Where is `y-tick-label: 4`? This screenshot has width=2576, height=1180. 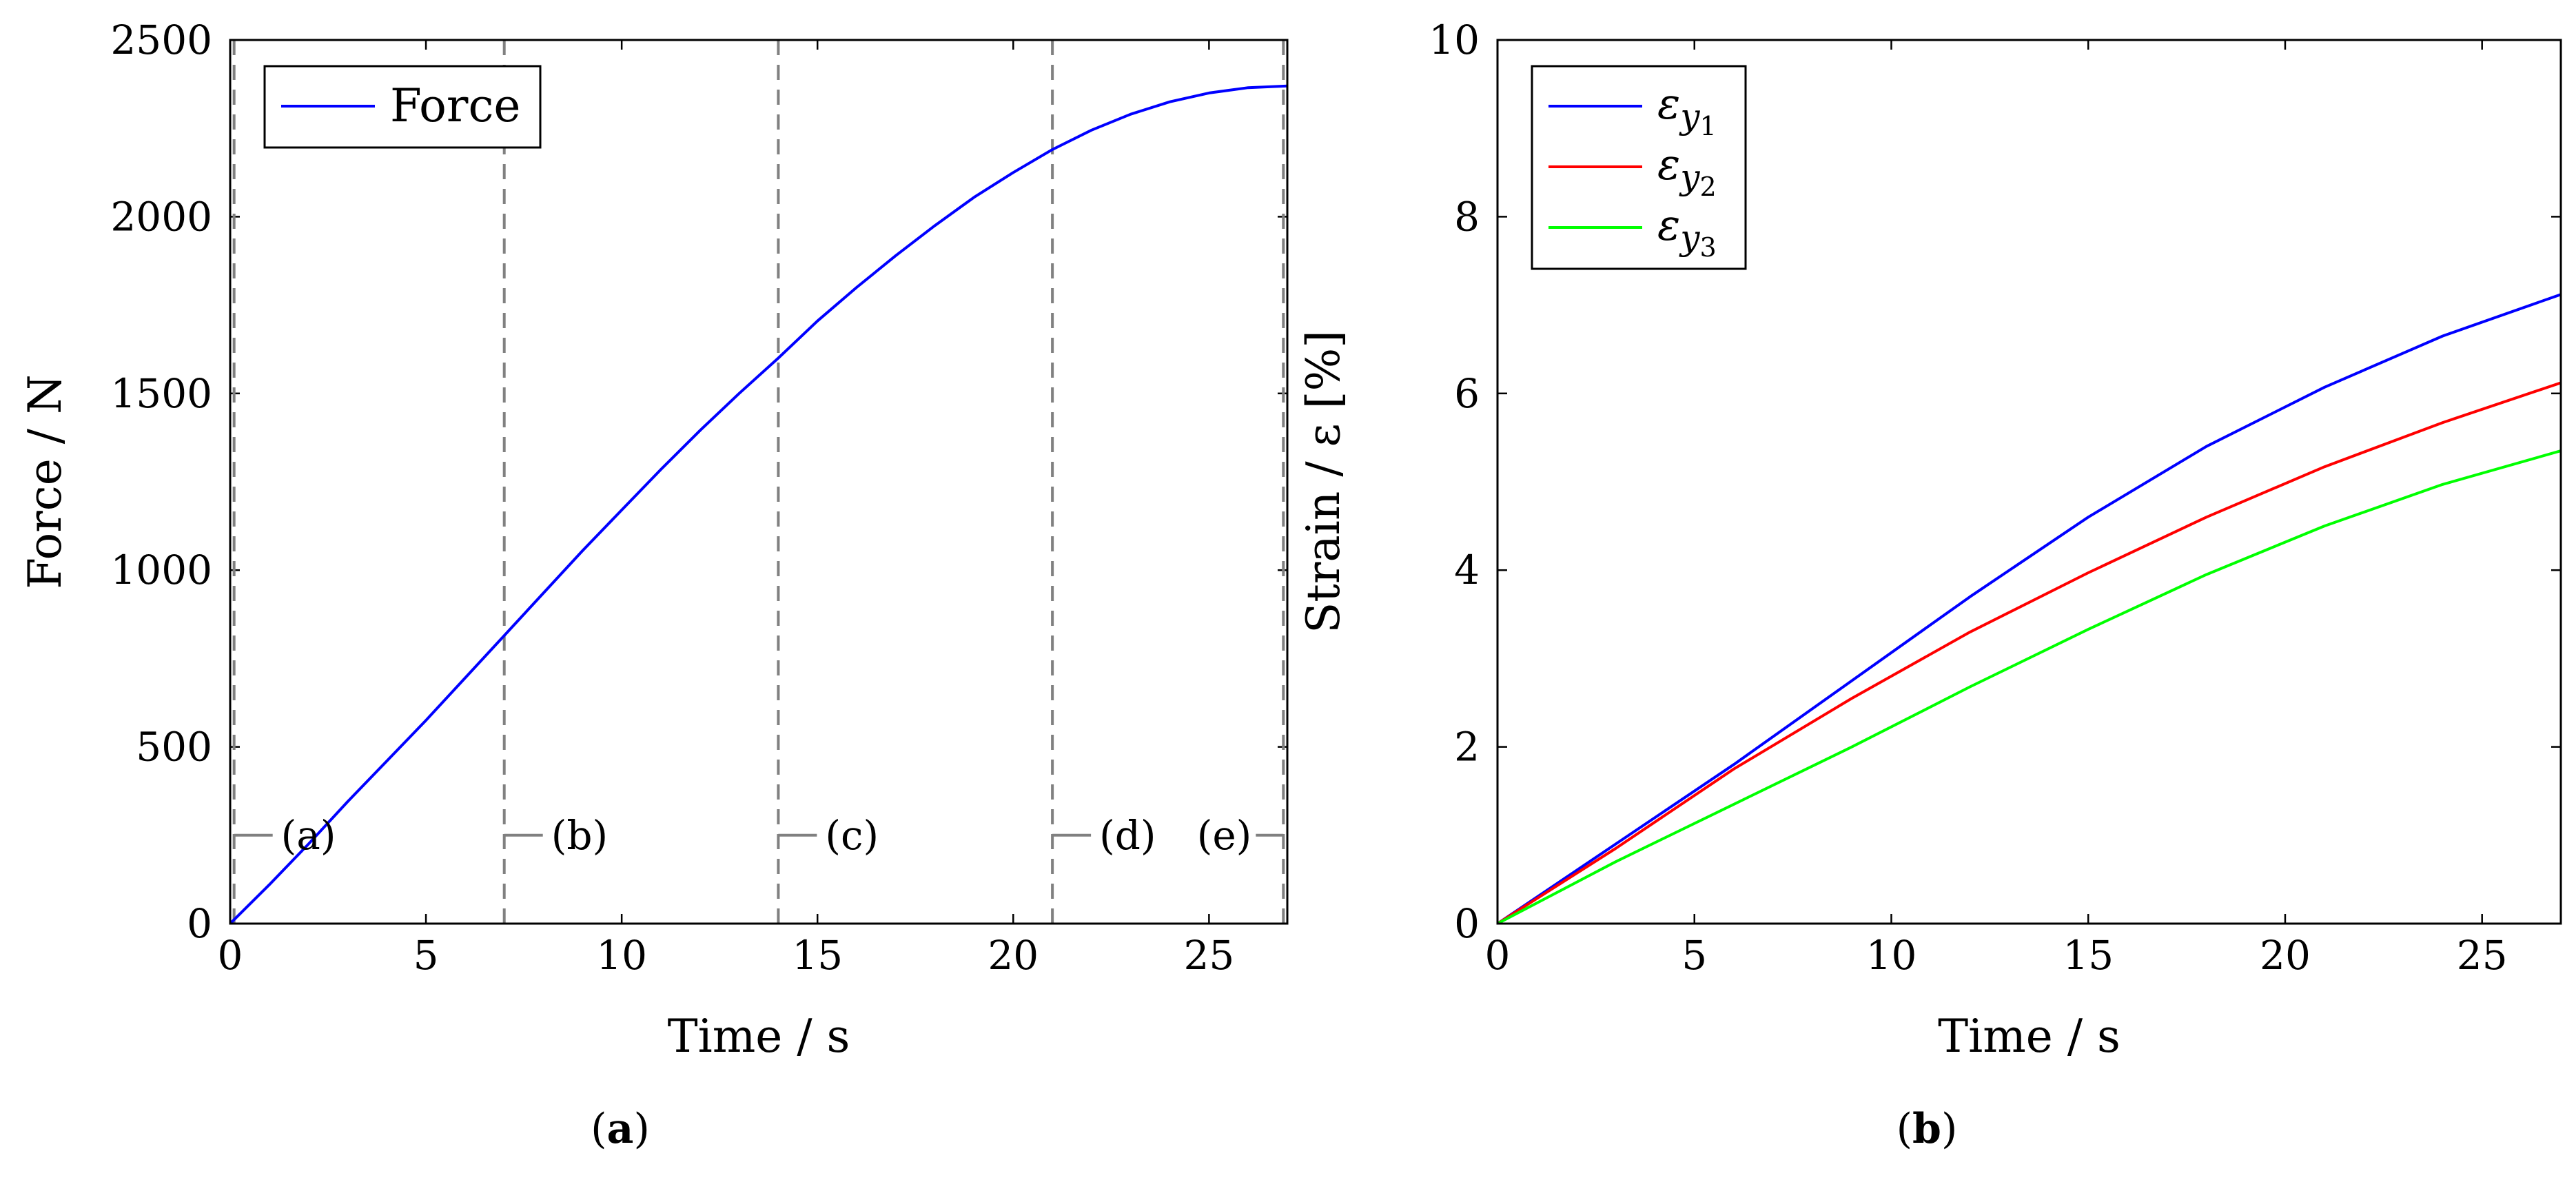
y-tick-label: 4 is located at coordinates (1467, 570).